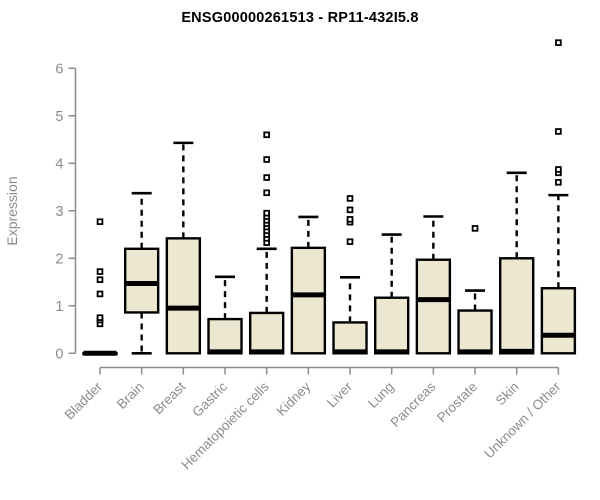  What do you see at coordinates (475, 228) in the screenshot?
I see `outlier-prostate` at bounding box center [475, 228].